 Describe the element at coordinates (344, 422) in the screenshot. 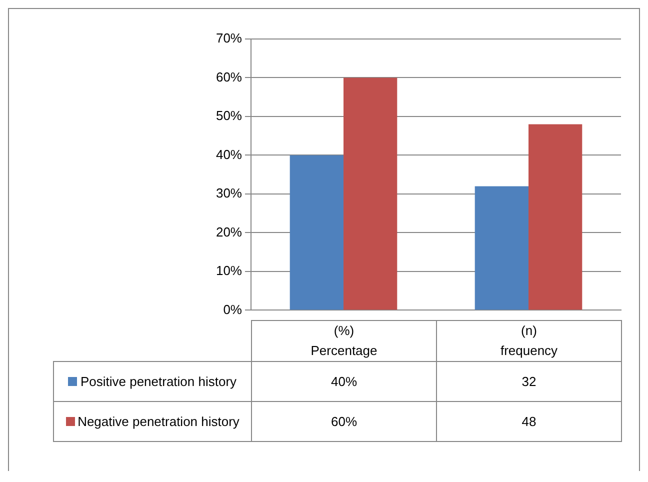

I see `data-label: 60%` at that location.